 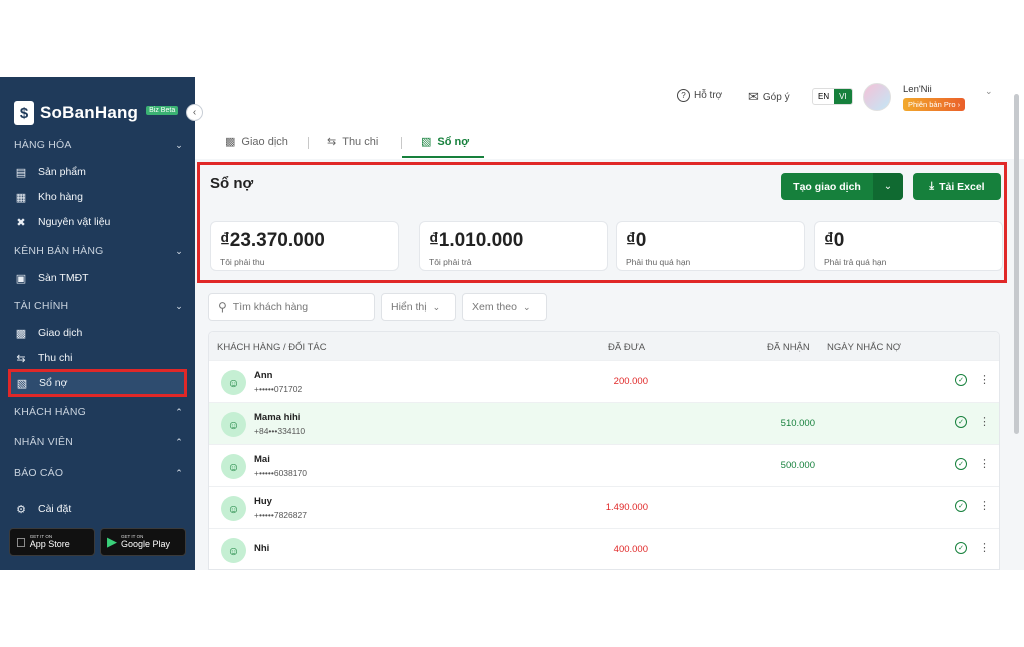 What do you see at coordinates (832, 96) in the screenshot?
I see `language-toggle: EN VI` at bounding box center [832, 96].